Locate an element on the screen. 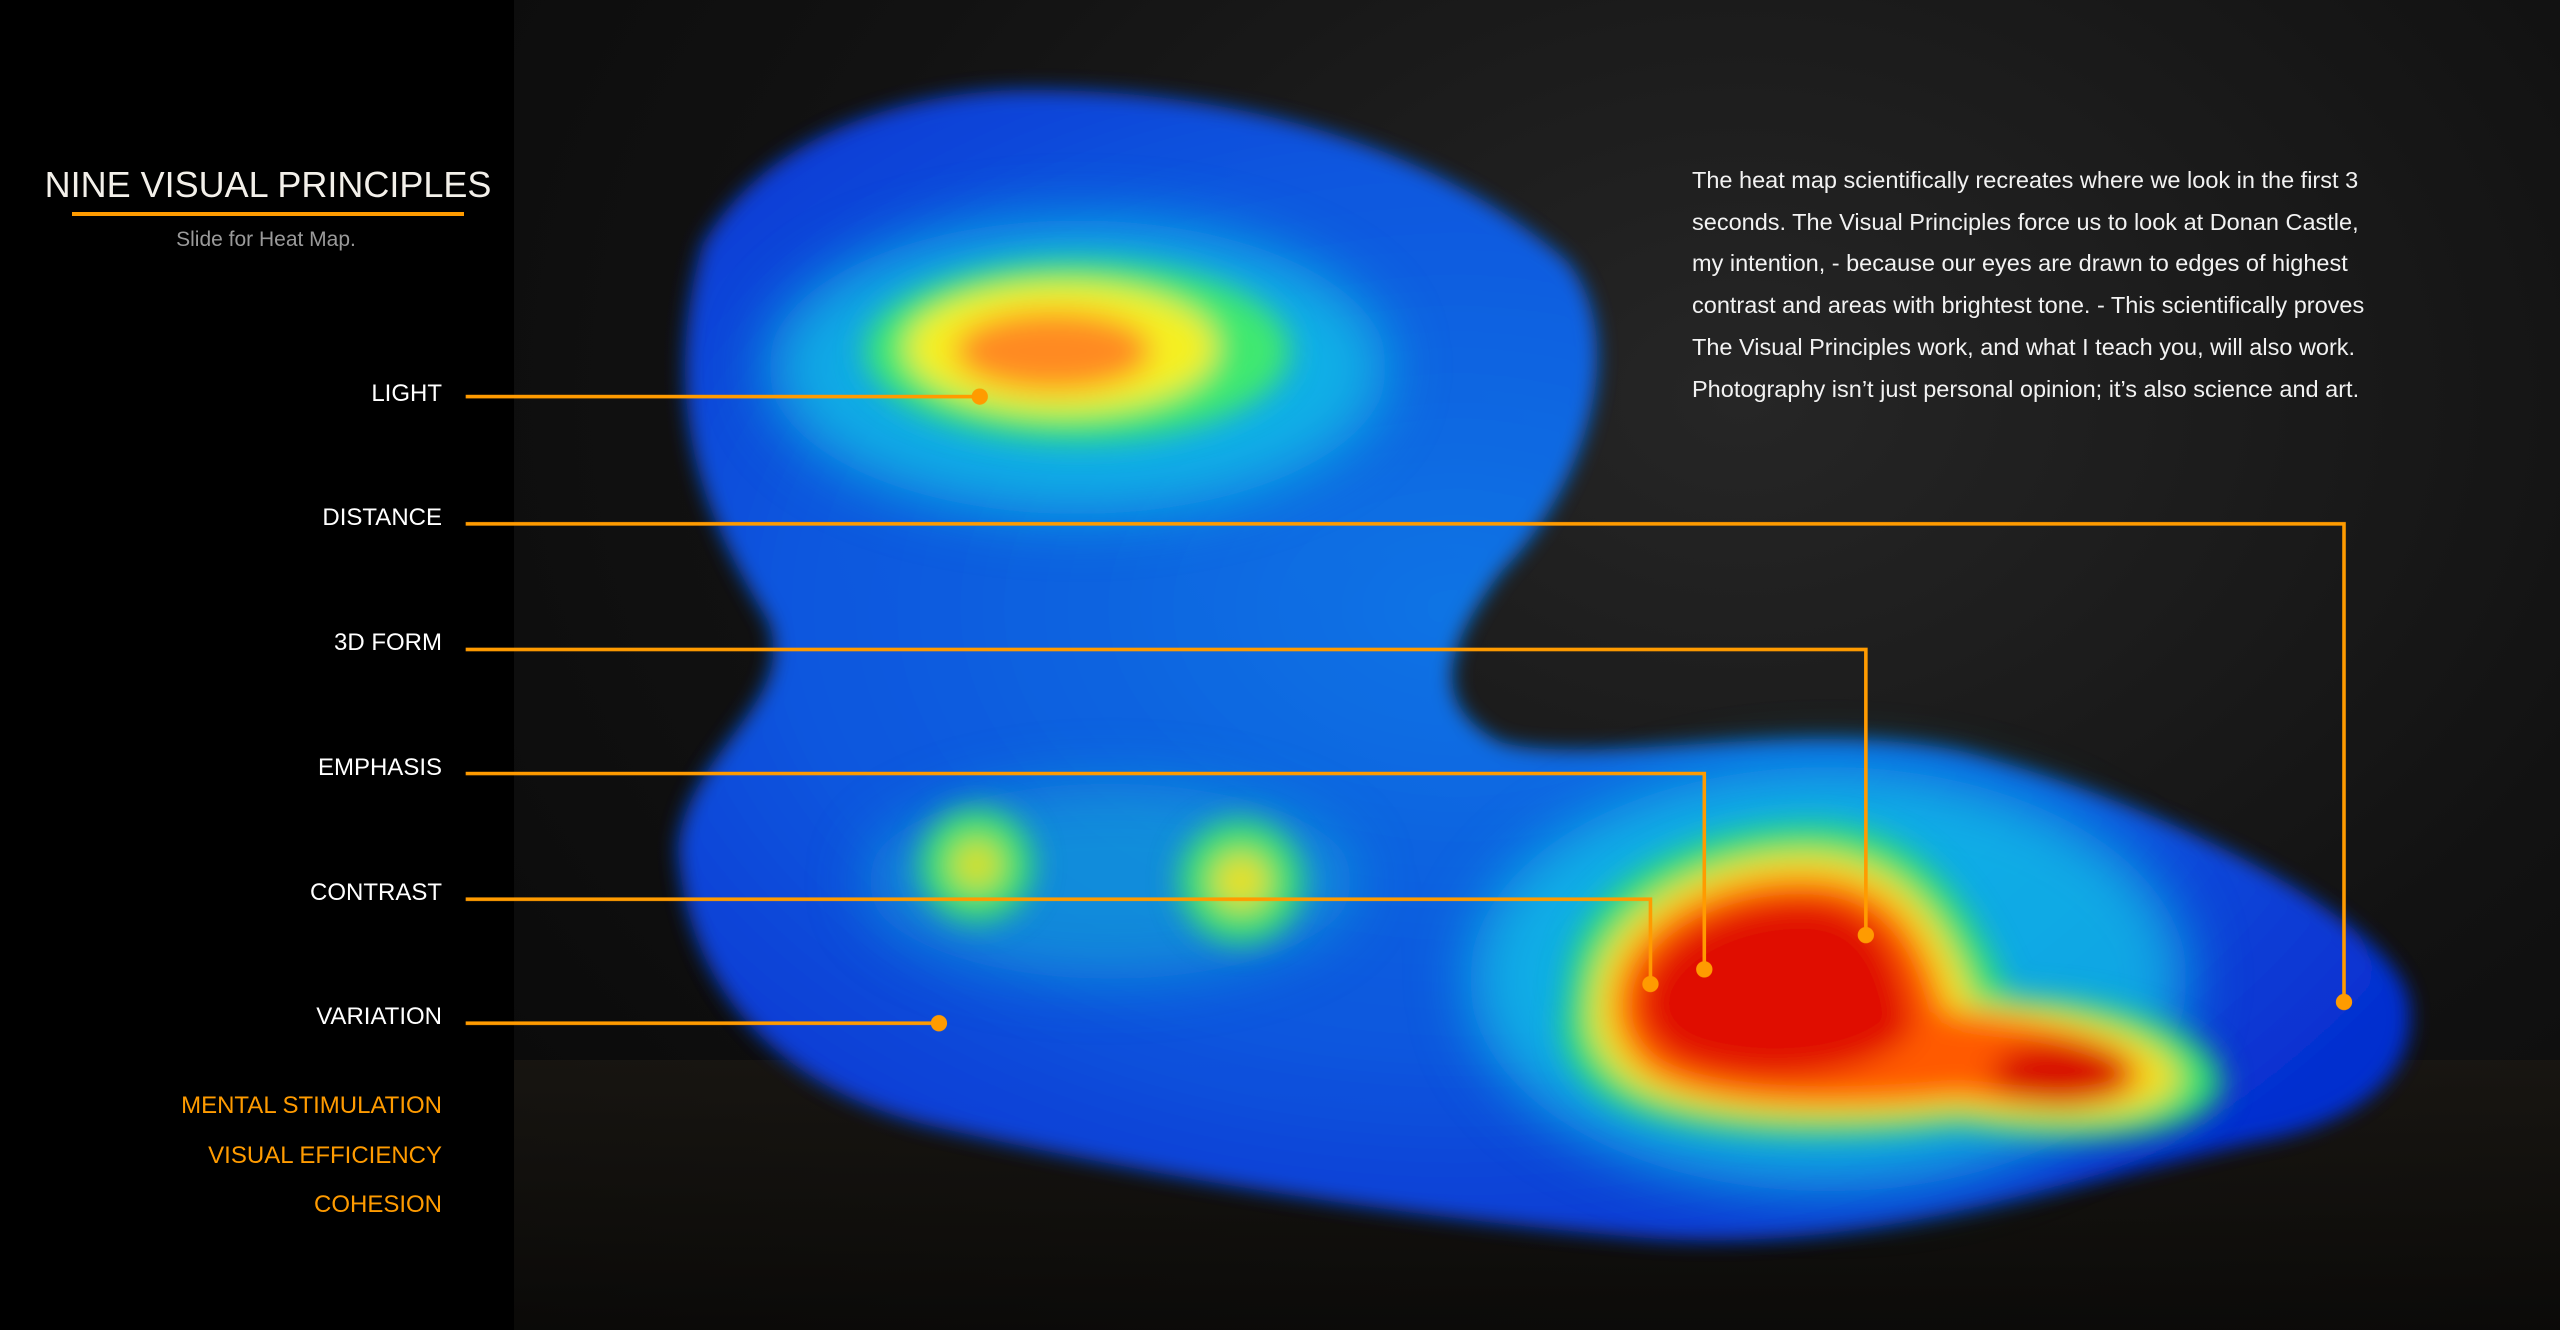  dot-3d-form is located at coordinates (1866, 935).